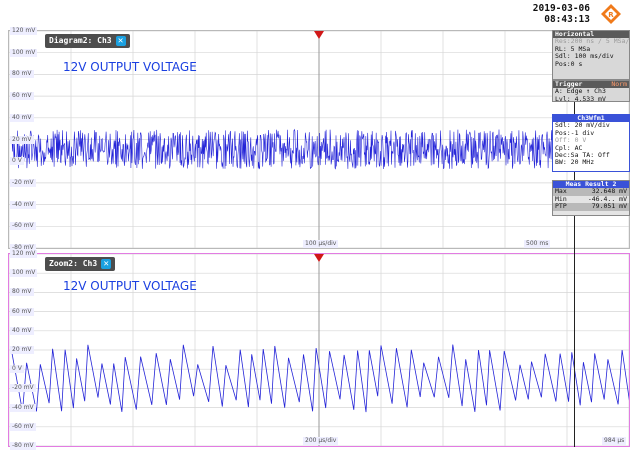  Describe the element at coordinates (575, 162) in the screenshot. I see `ch3-bandwidth: BW: 20 MHz` at that location.